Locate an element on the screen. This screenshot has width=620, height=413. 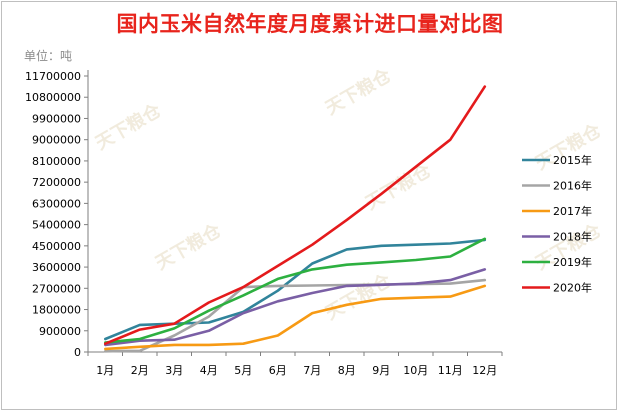
y-tick-label: 3600000 is located at coordinates (56, 267).